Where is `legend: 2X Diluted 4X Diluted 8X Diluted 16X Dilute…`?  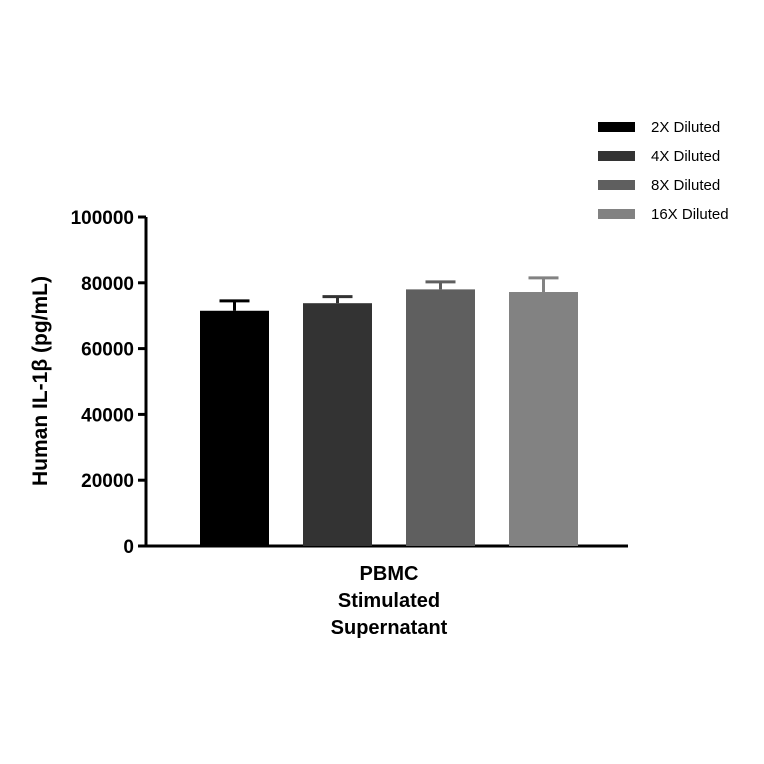 legend: 2X Diluted 4X Diluted 8X Diluted 16X Dilute… is located at coordinates (663, 171).